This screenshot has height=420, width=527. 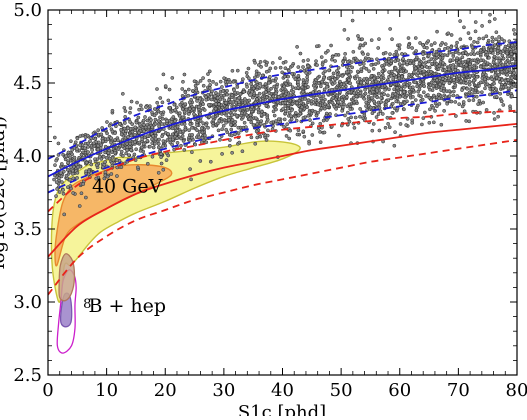 I want to click on y-tick-label: 4.5, so click(x=27, y=83).